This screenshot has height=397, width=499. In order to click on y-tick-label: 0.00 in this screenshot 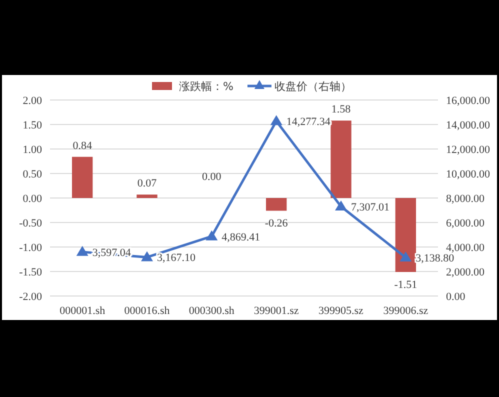, I will do `click(32, 199)`.